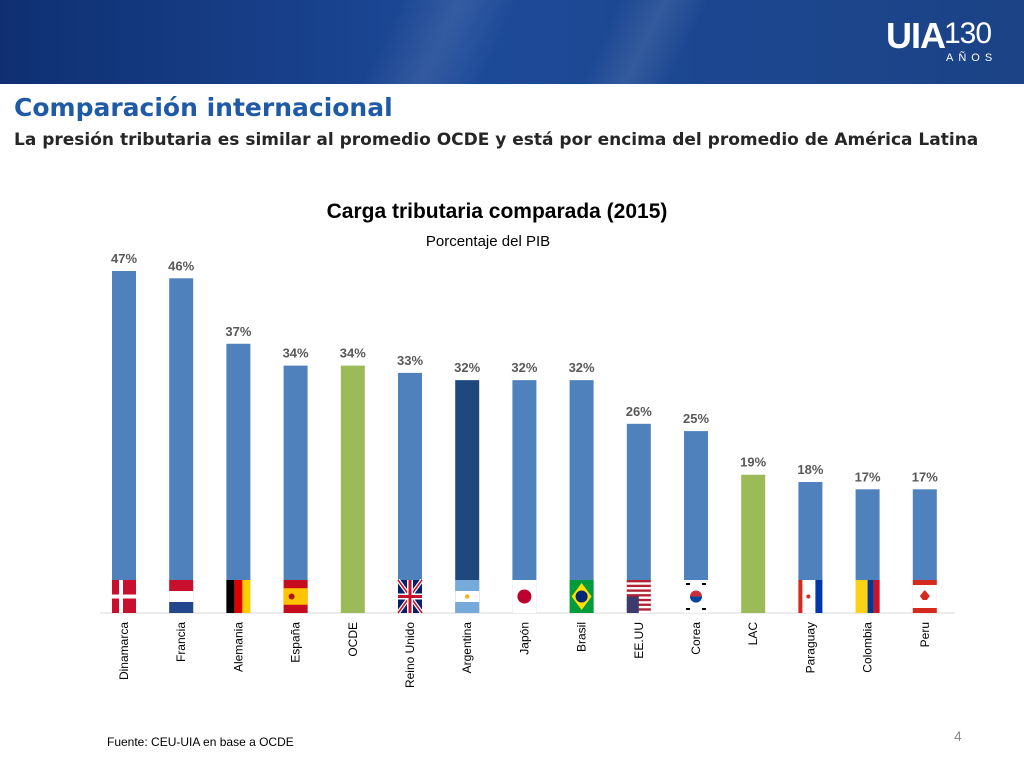  I want to click on category-label: Brasil, so click(582, 637).